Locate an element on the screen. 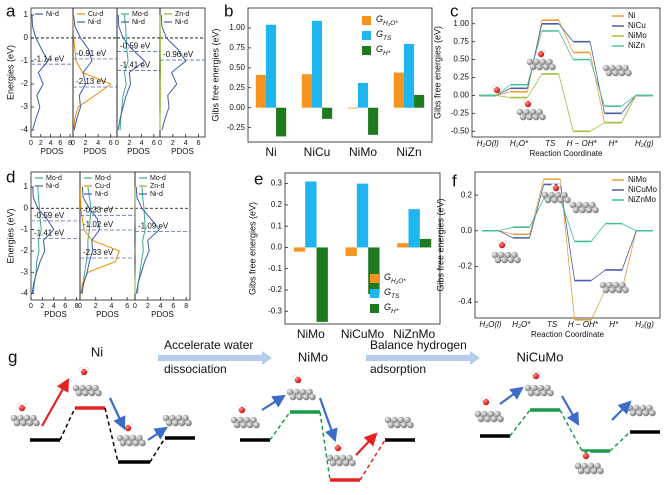 The height and width of the screenshot is (495, 667). x-tick-label: H₂(g) is located at coordinates (644, 143).